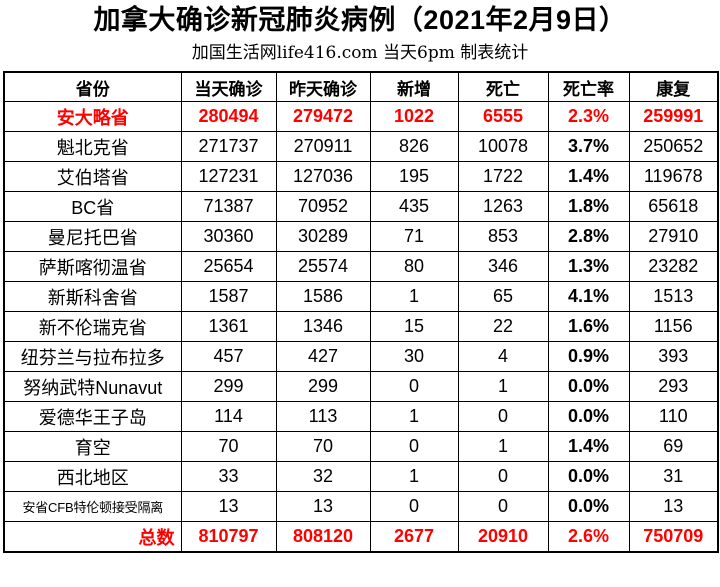 This screenshot has height=587, width=720. I want to click on cell-province: 安省CFB特伦顿接受隔离, so click(92, 506).